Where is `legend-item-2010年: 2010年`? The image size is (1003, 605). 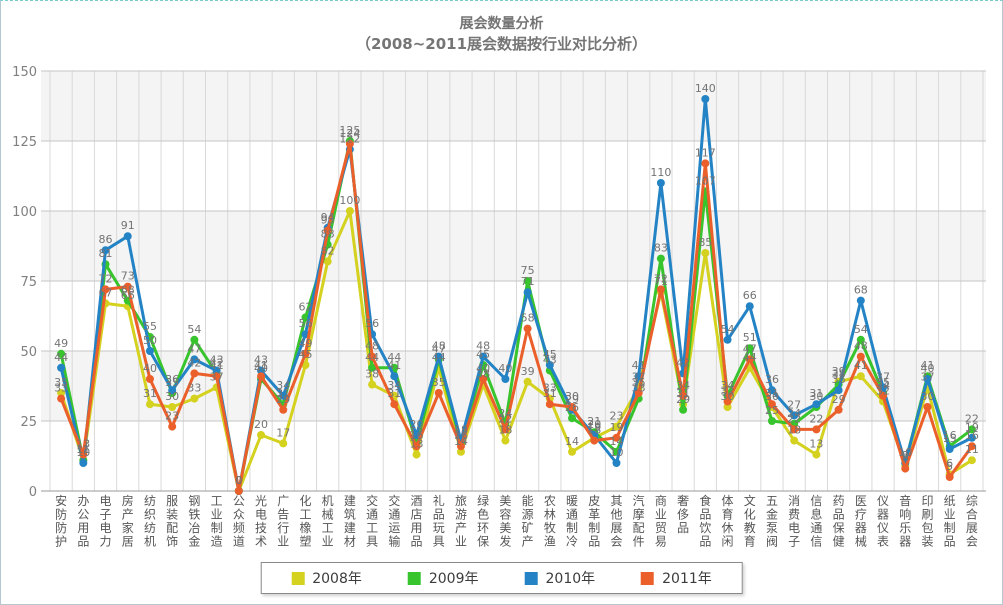 legend-item-2010年: 2010年 is located at coordinates (559, 578).